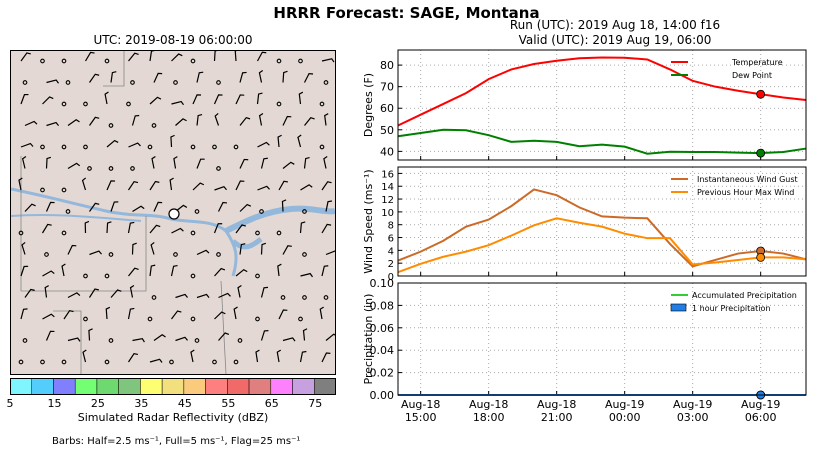 The height and width of the screenshot is (460, 813). What do you see at coordinates (97, 403) in the screenshot?
I see `colorbar-tick-label: 25` at bounding box center [97, 403].